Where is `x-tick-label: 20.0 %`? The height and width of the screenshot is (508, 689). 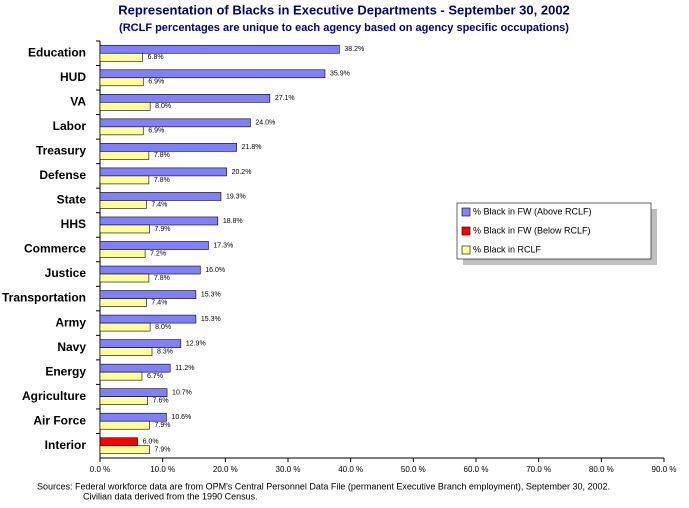 x-tick-label: 20.0 % is located at coordinates (225, 469).